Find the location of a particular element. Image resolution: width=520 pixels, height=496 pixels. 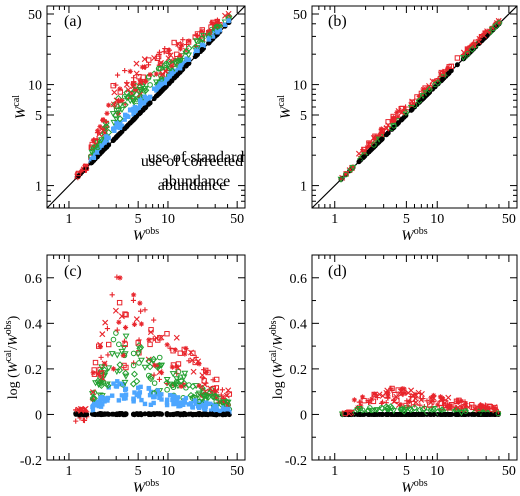

y-tick-label: 0.2 is located at coordinates (34, 370).